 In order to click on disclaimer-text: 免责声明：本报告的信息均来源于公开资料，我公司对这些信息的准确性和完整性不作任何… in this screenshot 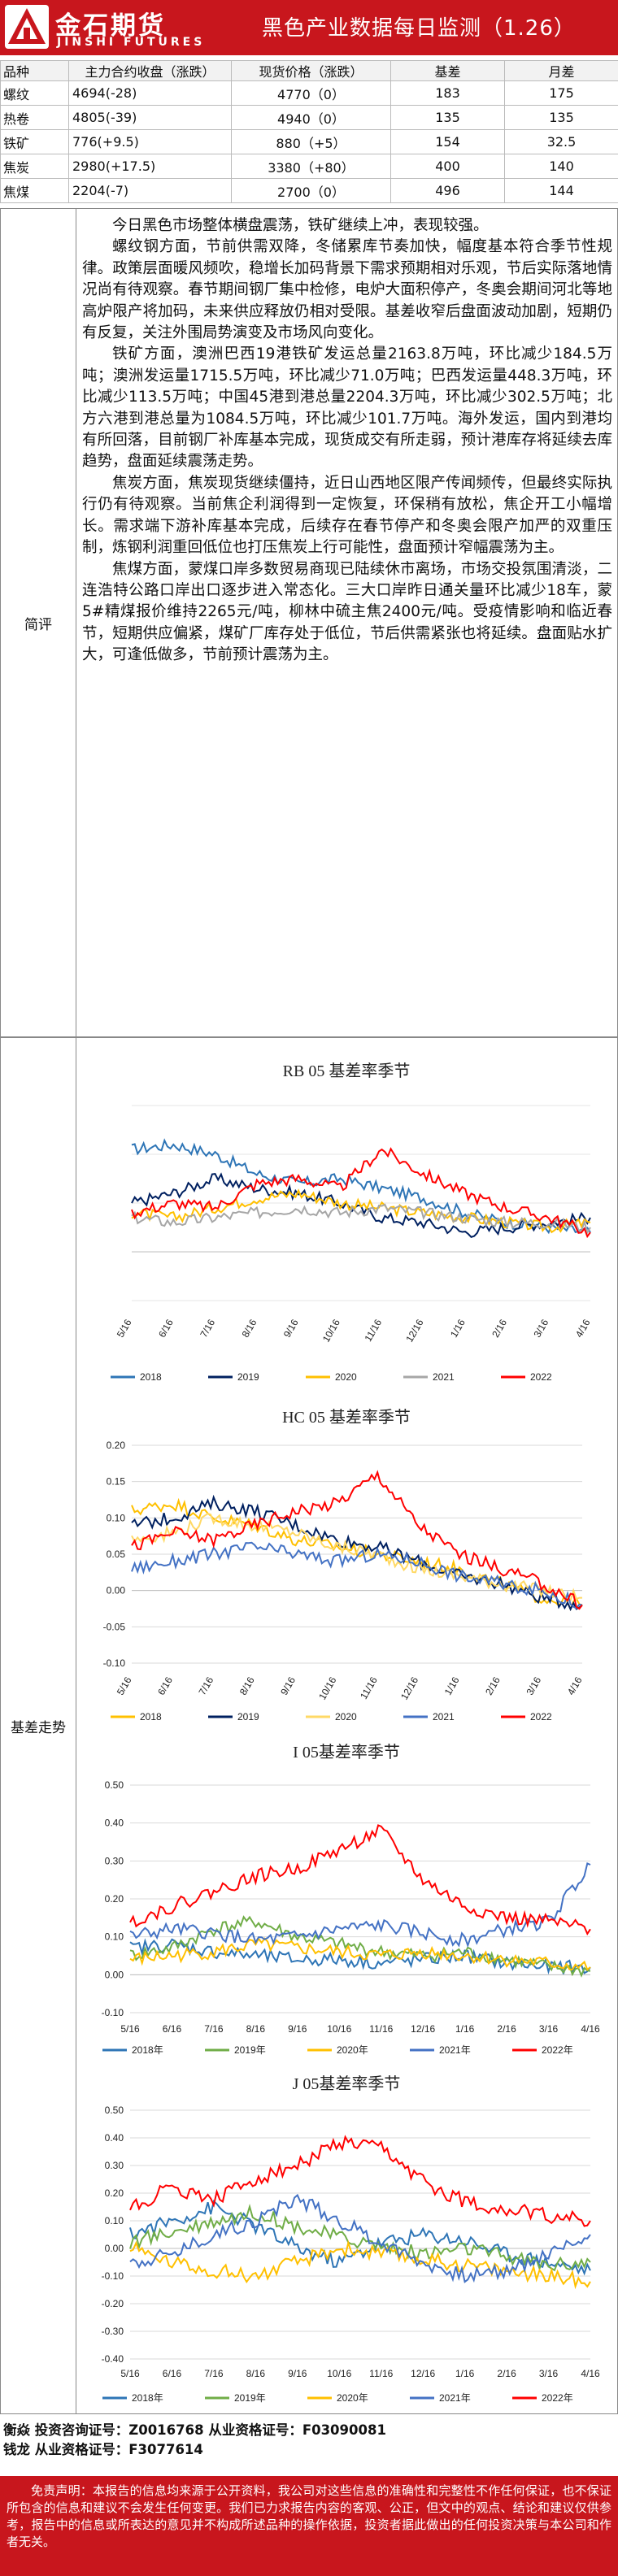, I will do `click(309, 2516)`.